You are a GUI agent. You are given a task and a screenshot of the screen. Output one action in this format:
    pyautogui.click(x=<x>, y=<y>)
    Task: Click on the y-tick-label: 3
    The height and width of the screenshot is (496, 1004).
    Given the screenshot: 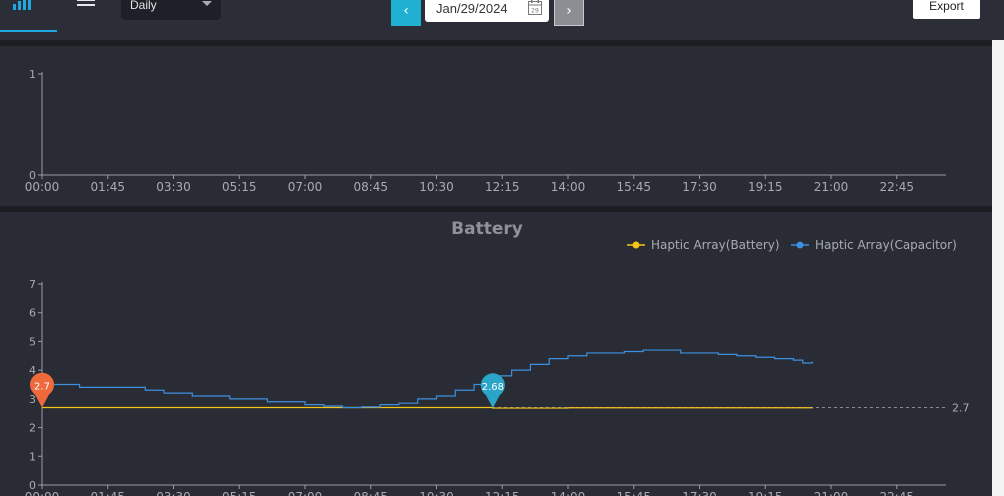 What is the action you would take?
    pyautogui.click(x=32, y=399)
    